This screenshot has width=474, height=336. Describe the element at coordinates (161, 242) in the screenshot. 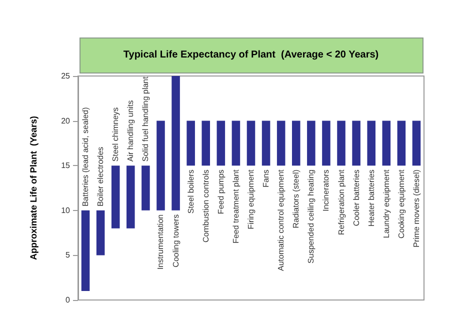

I see `x-tick-label: Instrumentation` at that location.